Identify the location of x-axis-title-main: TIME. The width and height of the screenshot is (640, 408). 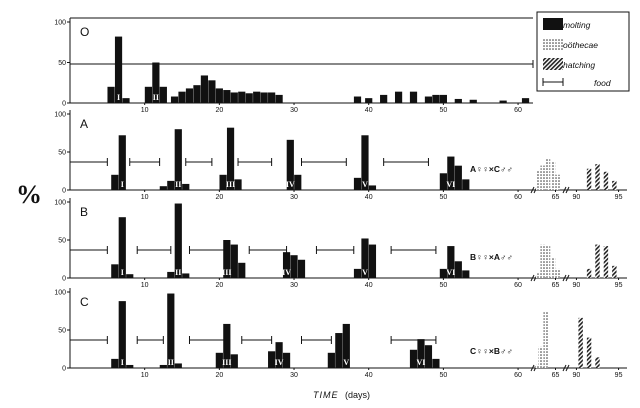
(326, 395).